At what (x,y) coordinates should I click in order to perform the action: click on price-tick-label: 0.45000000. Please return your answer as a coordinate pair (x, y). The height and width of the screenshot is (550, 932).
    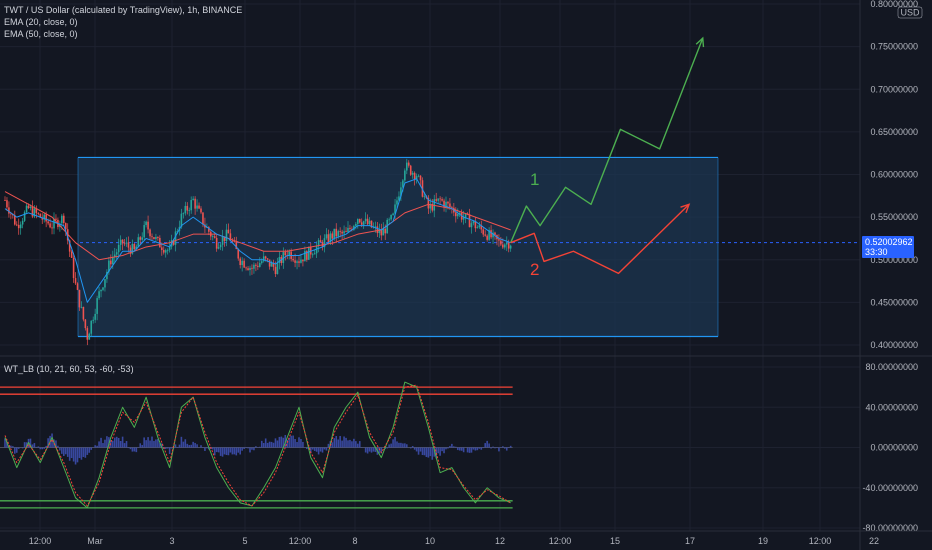
    Looking at the image, I should click on (894, 302).